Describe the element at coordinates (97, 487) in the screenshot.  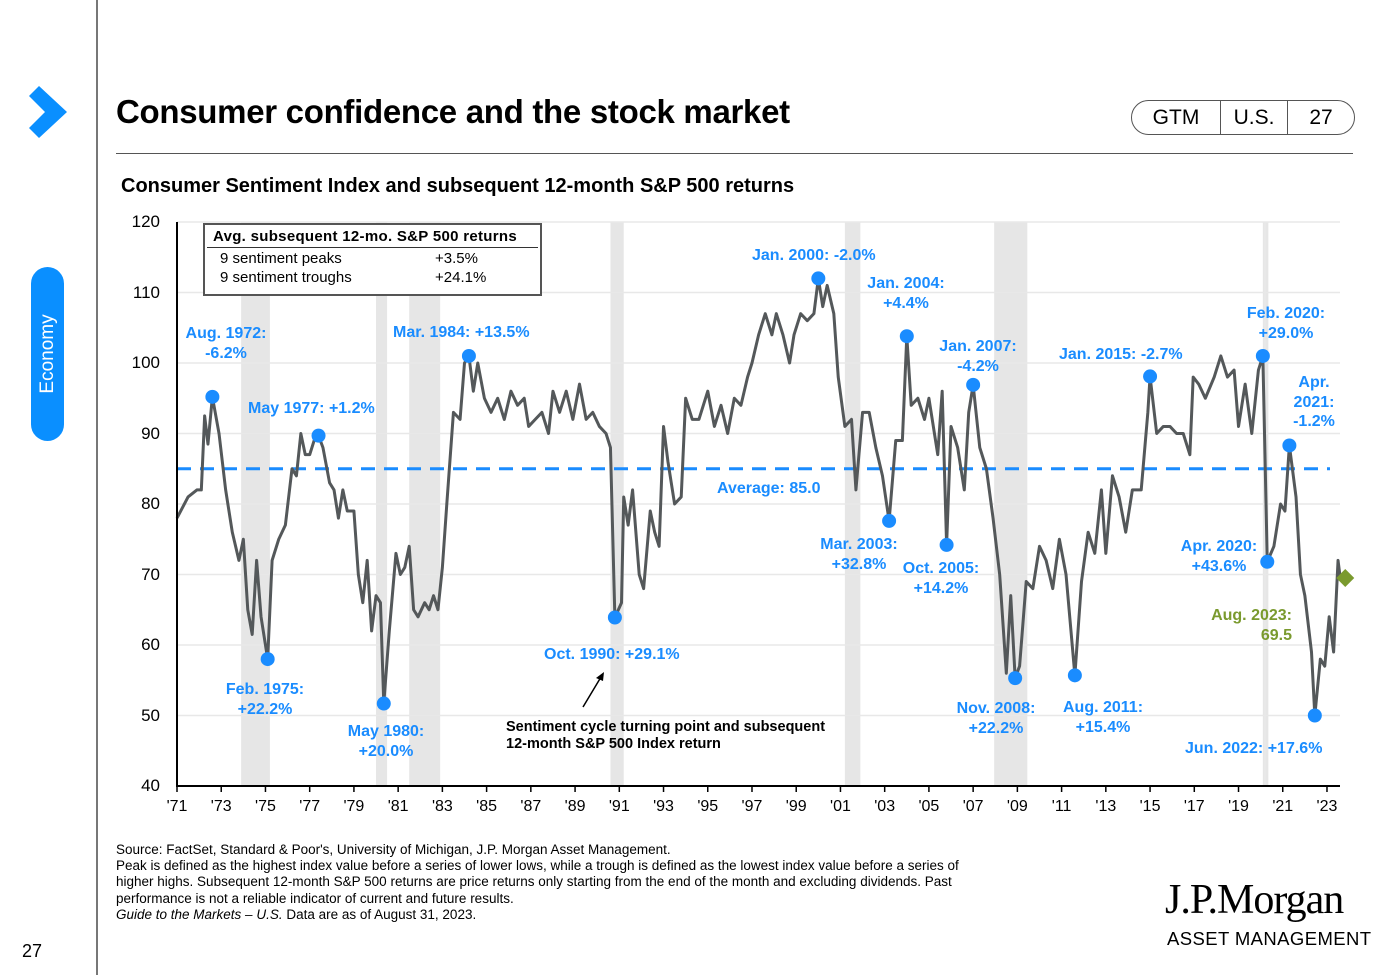
I see `sidebar-divider` at that location.